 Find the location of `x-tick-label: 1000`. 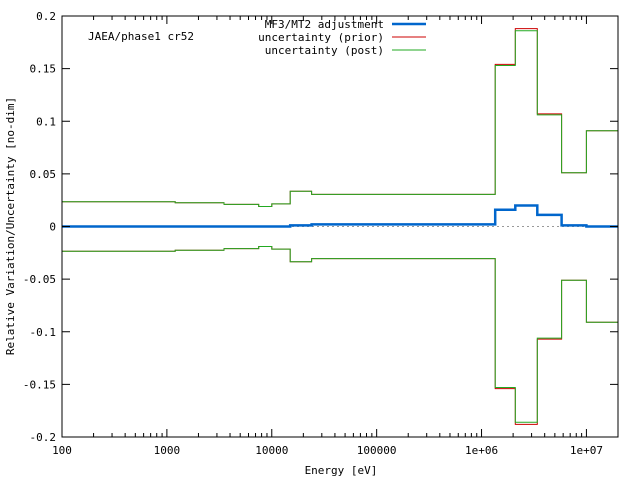

x-tick-label: 1000 is located at coordinates (167, 450).